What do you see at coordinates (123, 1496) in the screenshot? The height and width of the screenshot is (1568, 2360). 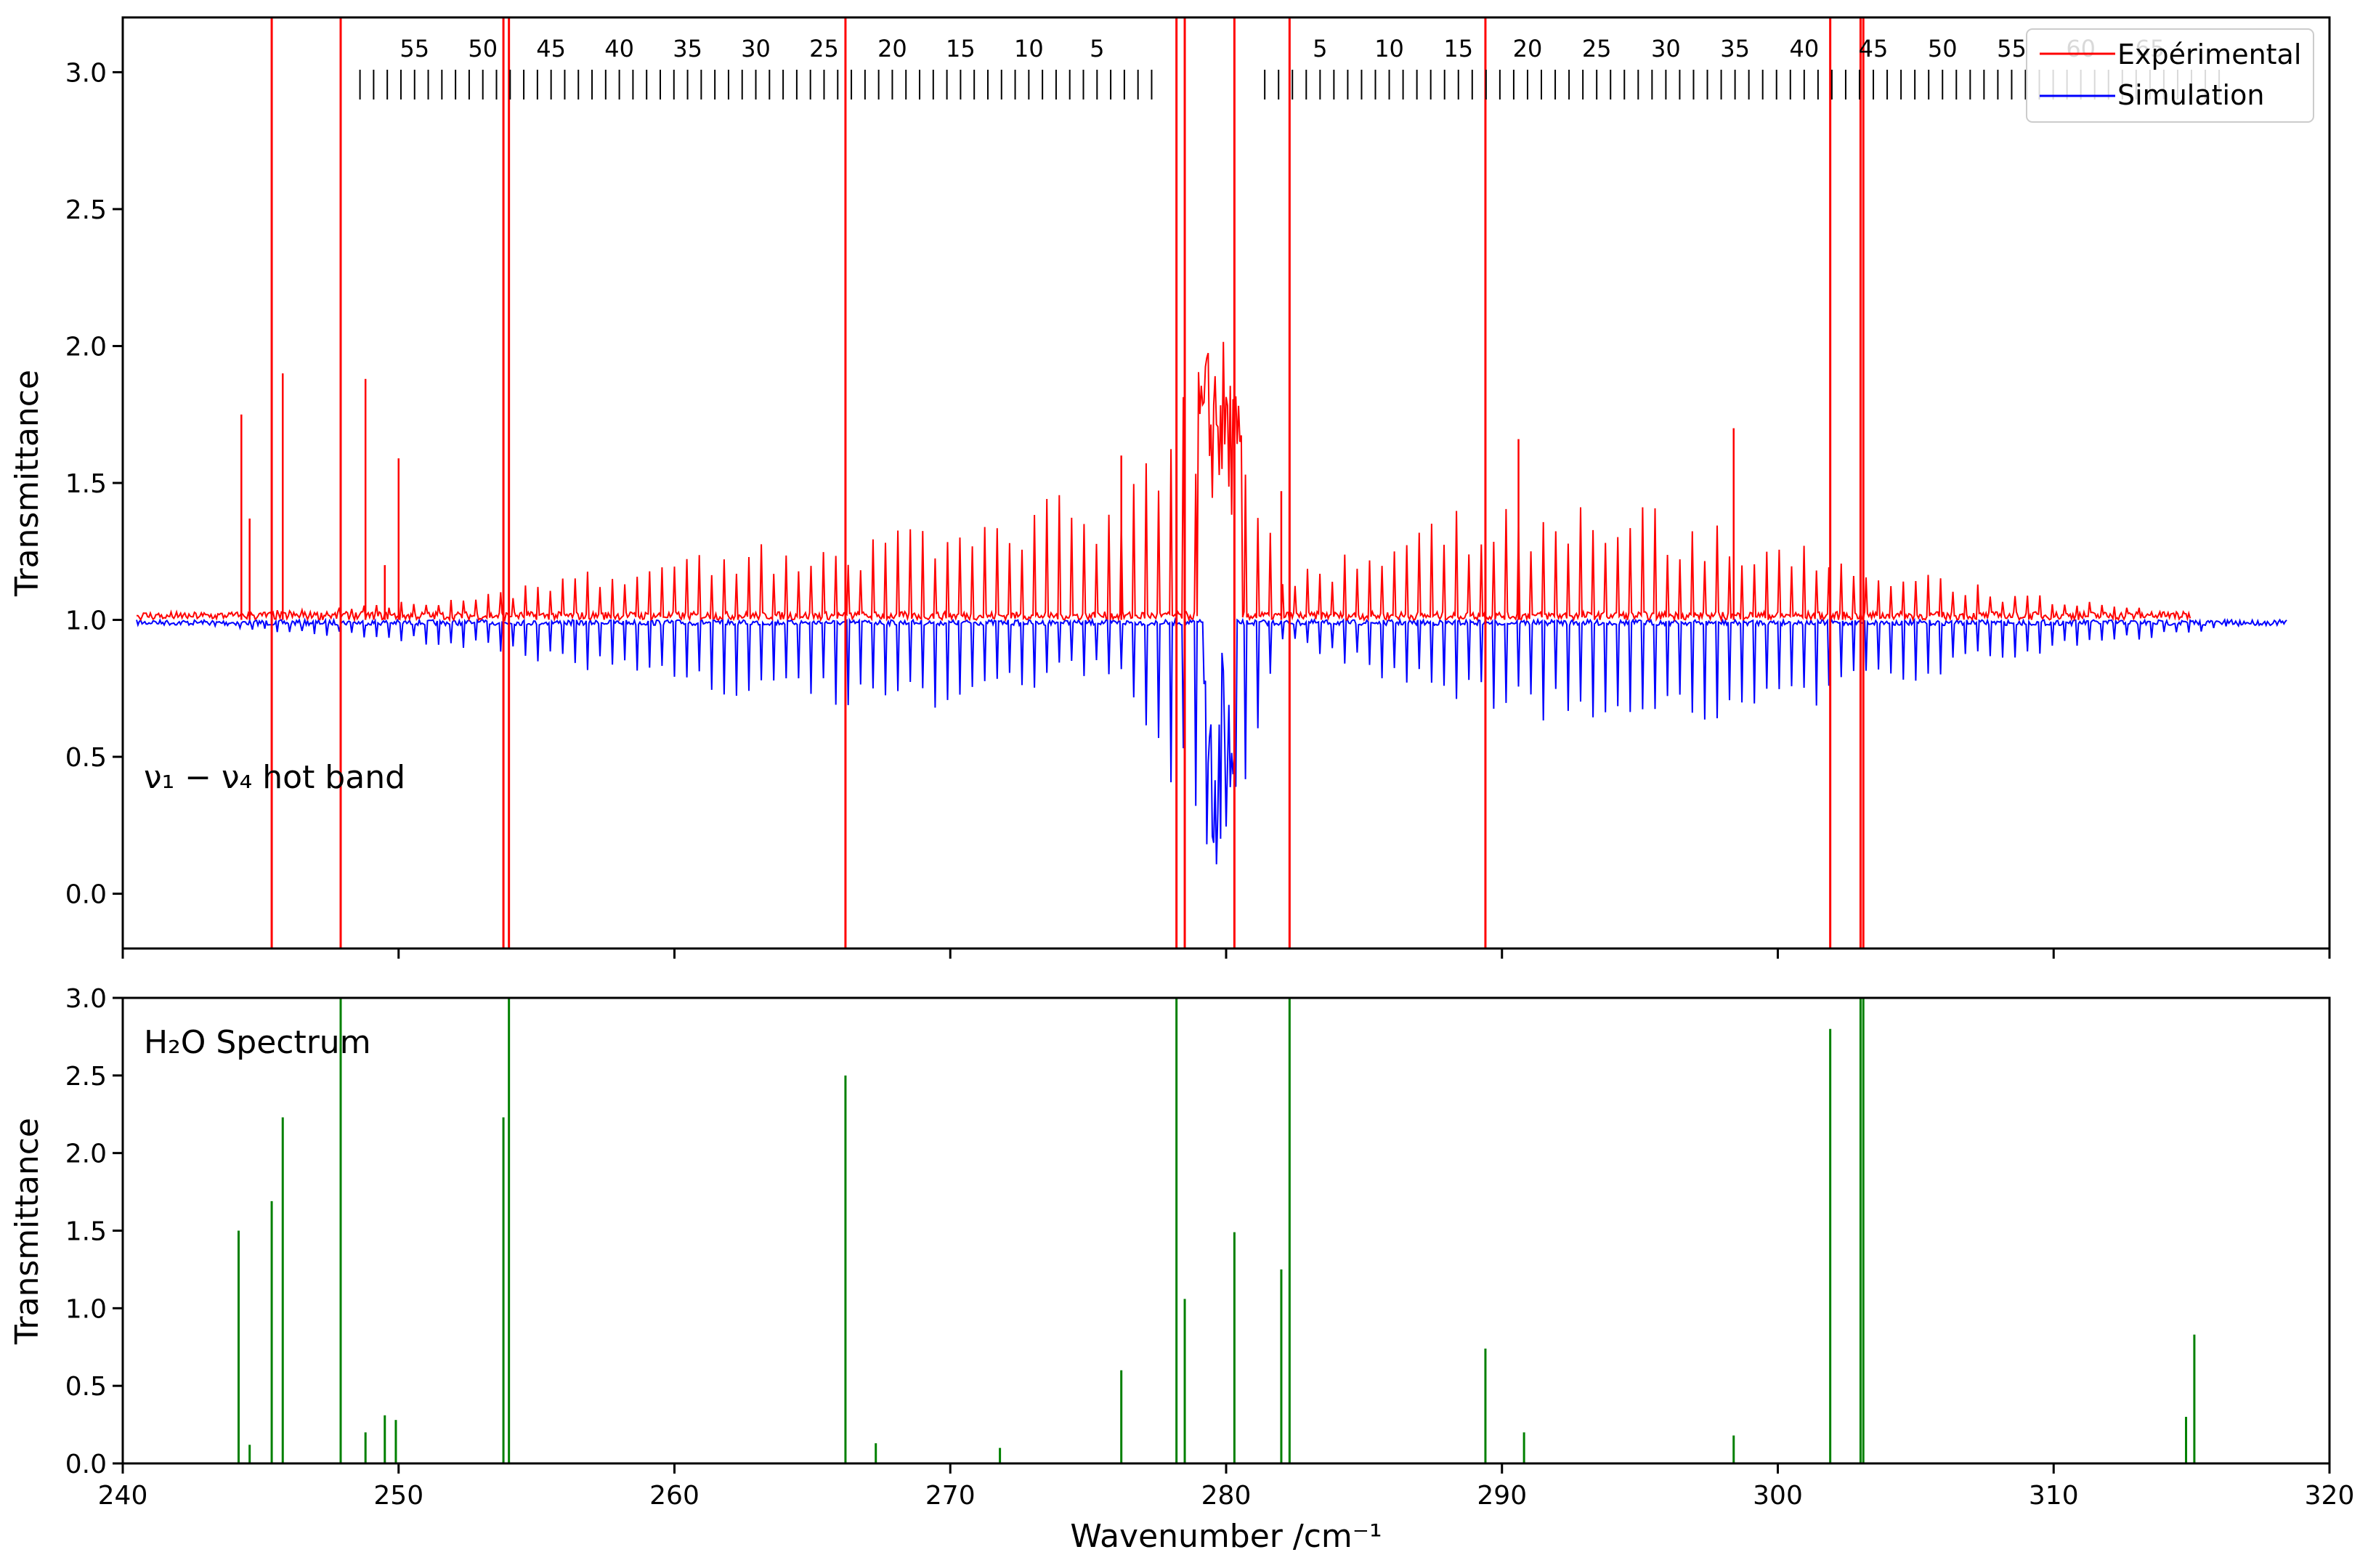 I see `x-tick-label: 240` at bounding box center [123, 1496].